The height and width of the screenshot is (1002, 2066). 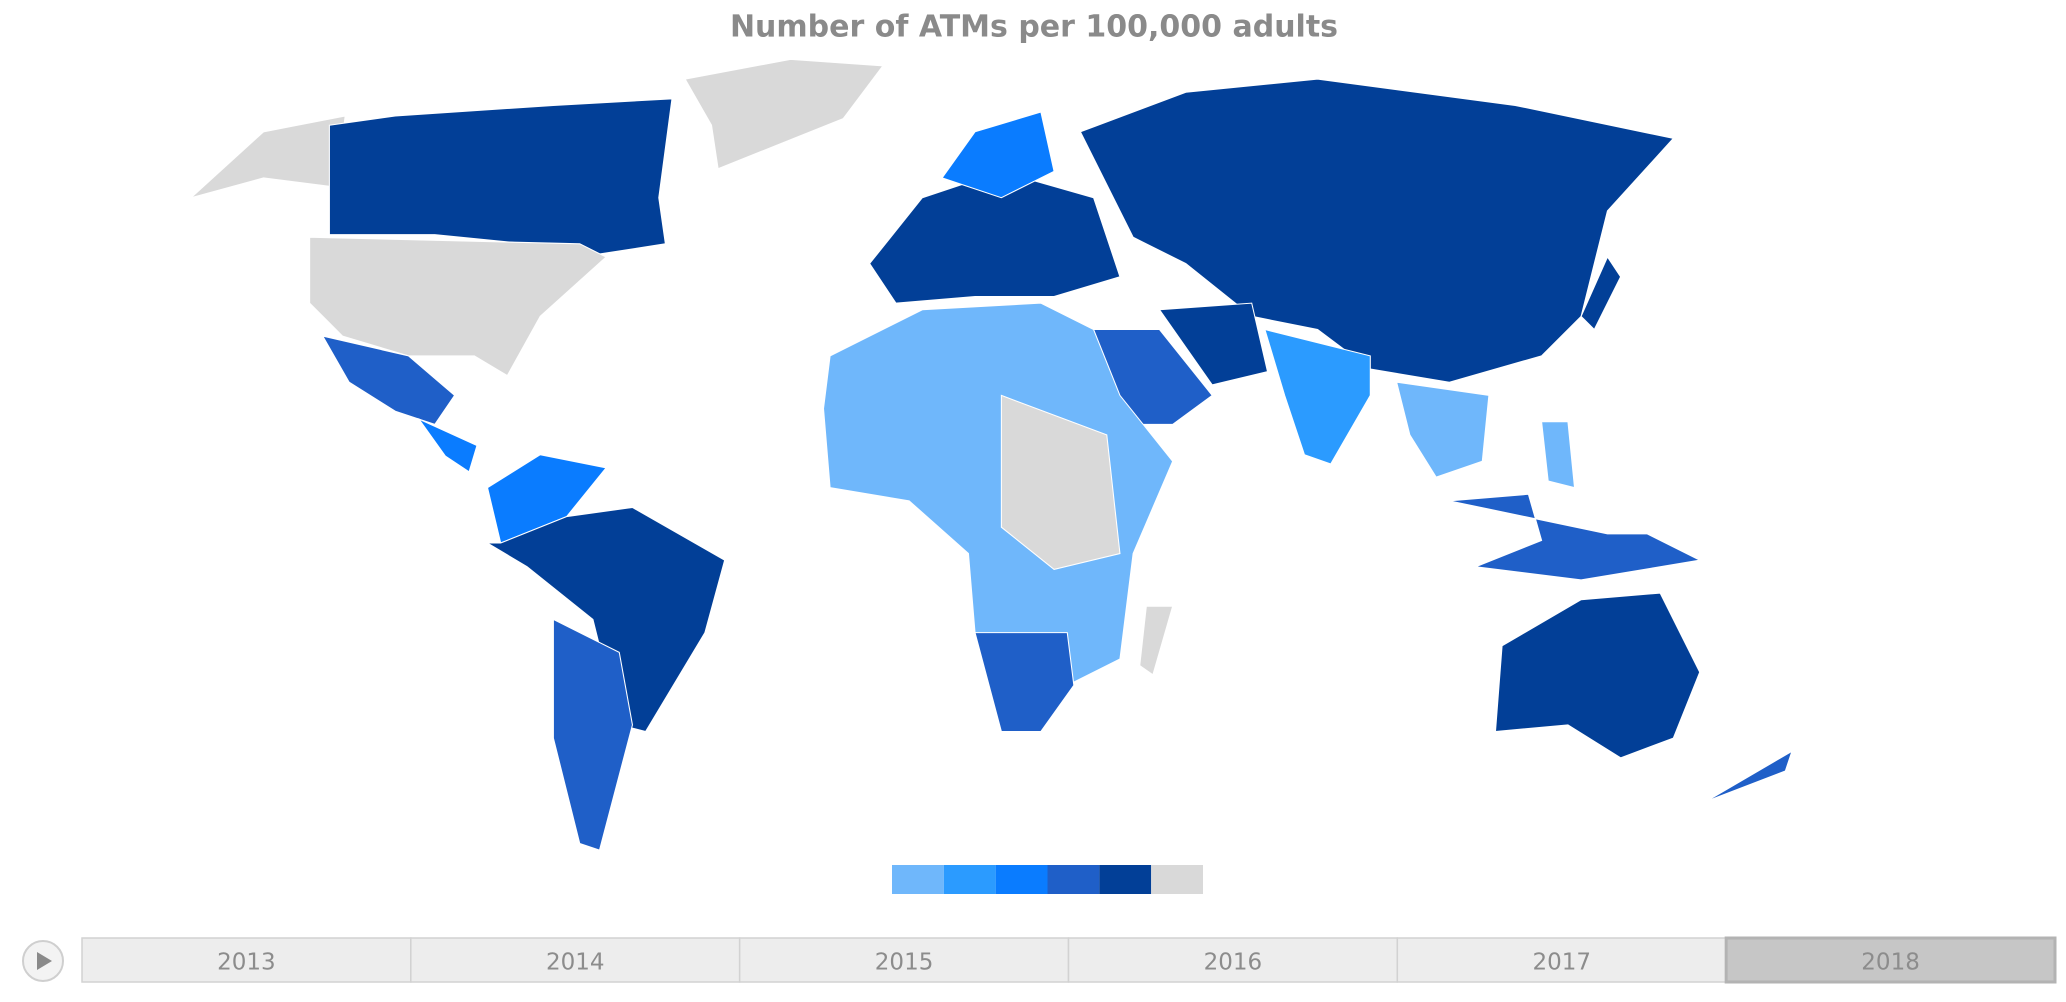 I want to click on map-title: Number of ATMs per 100,000 adults, so click(x=1034, y=27).